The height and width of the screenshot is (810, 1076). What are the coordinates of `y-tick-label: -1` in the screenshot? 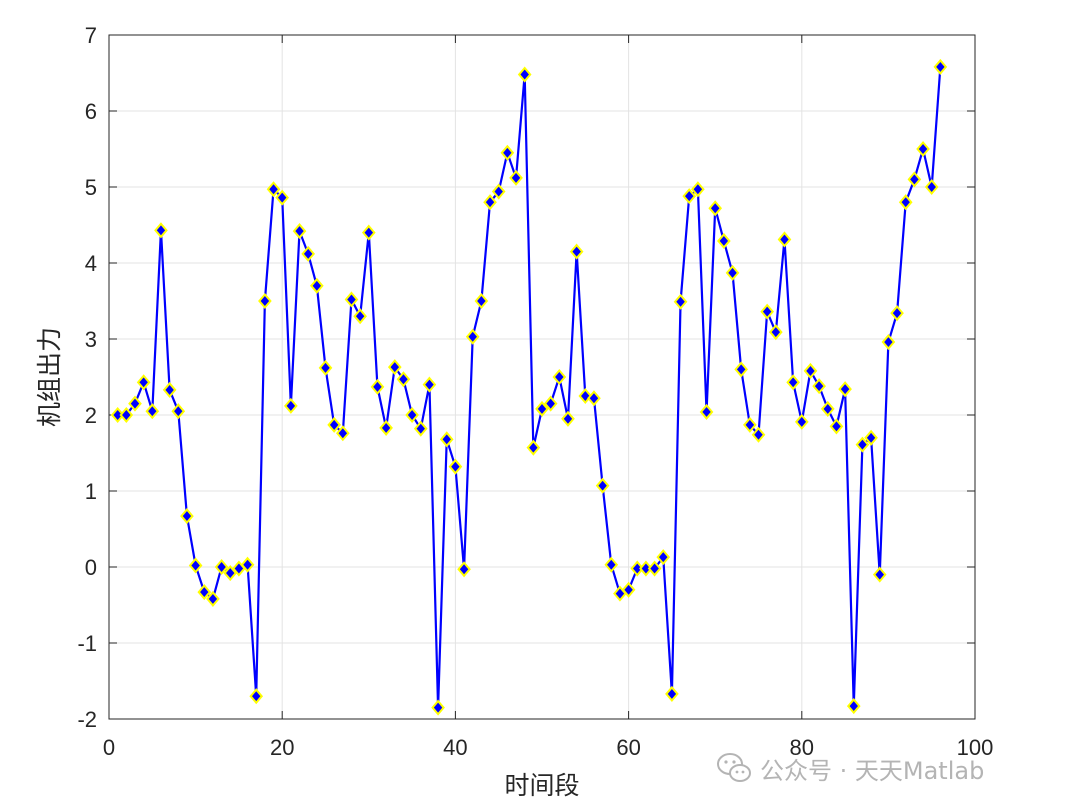 It's located at (87, 643).